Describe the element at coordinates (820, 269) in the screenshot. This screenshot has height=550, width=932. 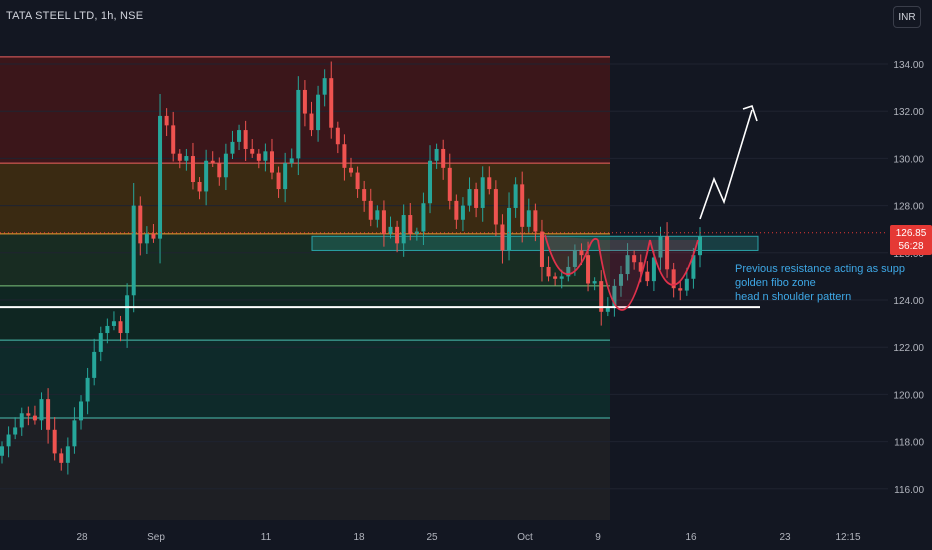
I see `annotation-line-1: Previous resistance acting as supp` at that location.